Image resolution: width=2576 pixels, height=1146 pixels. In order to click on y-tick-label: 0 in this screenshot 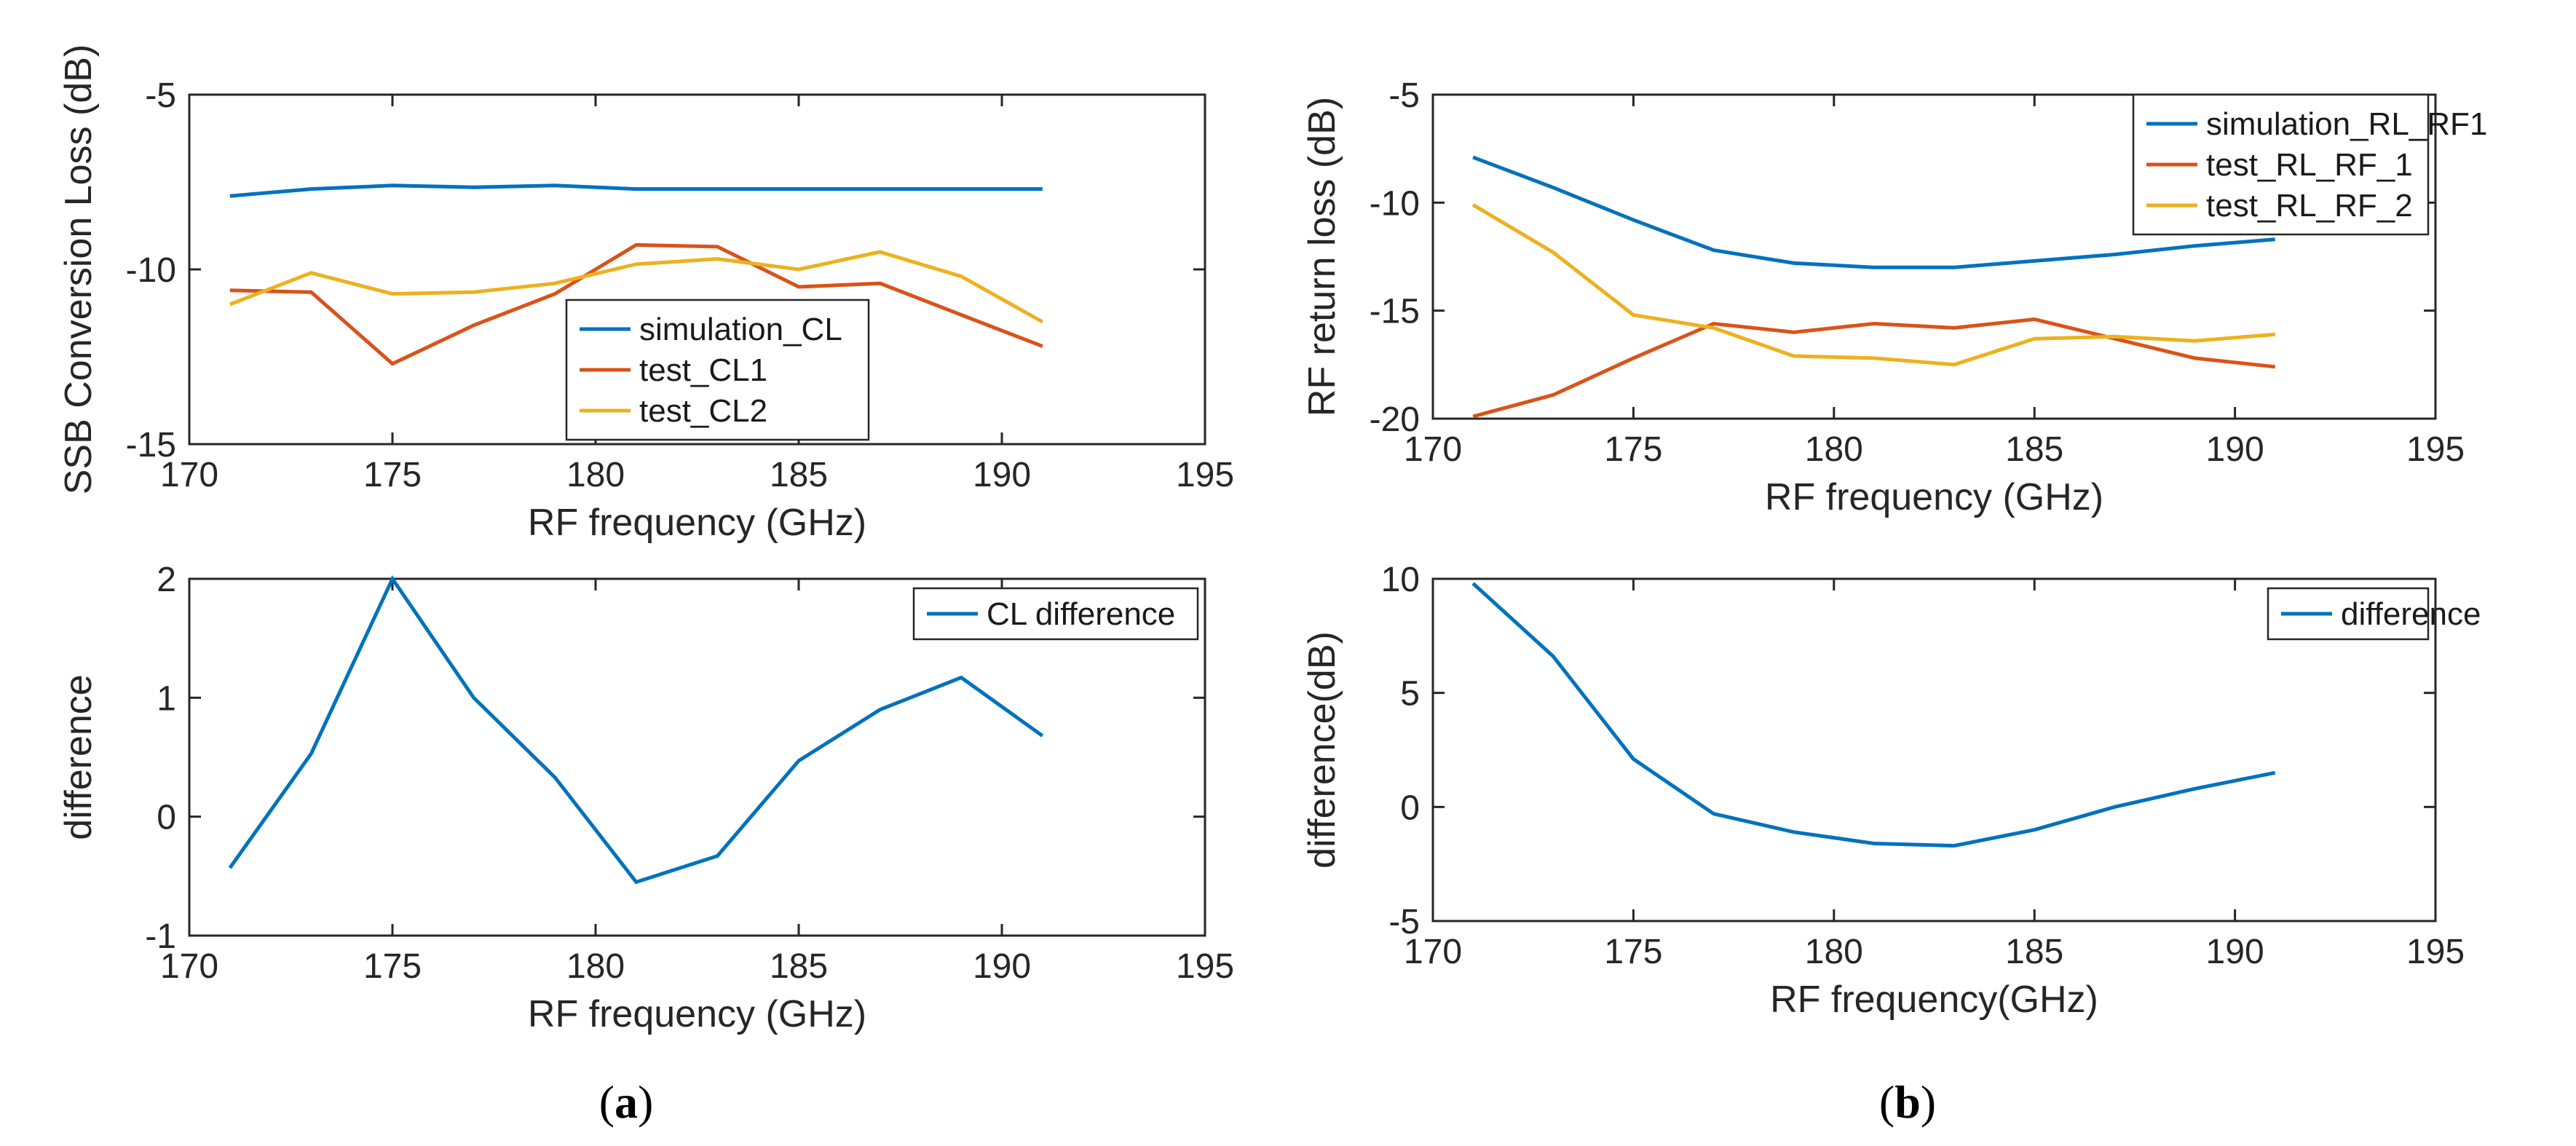, I will do `click(1410, 808)`.